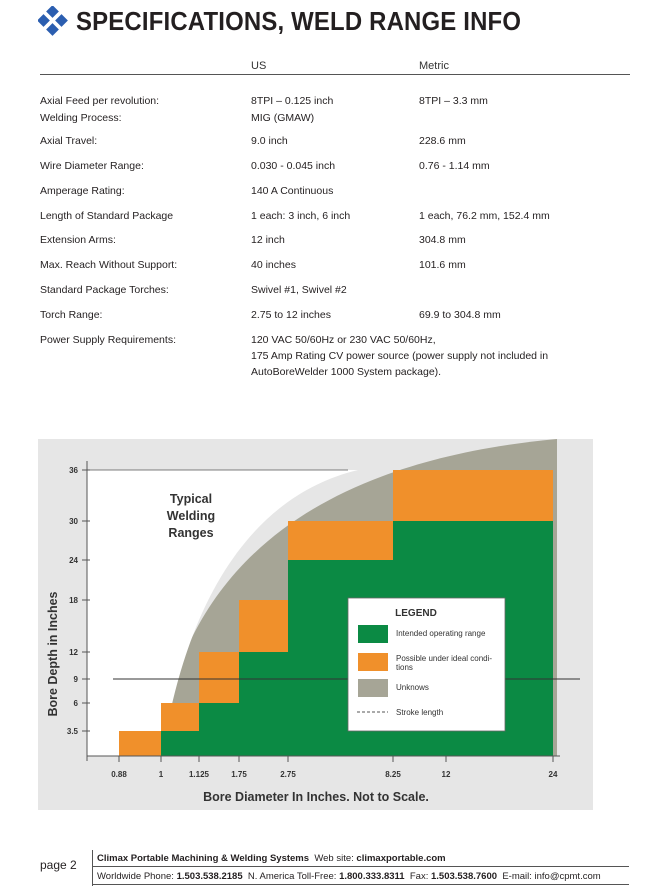 Image resolution: width=671 pixels, height=893 pixels. I want to click on page-number: page 2, so click(58, 865).